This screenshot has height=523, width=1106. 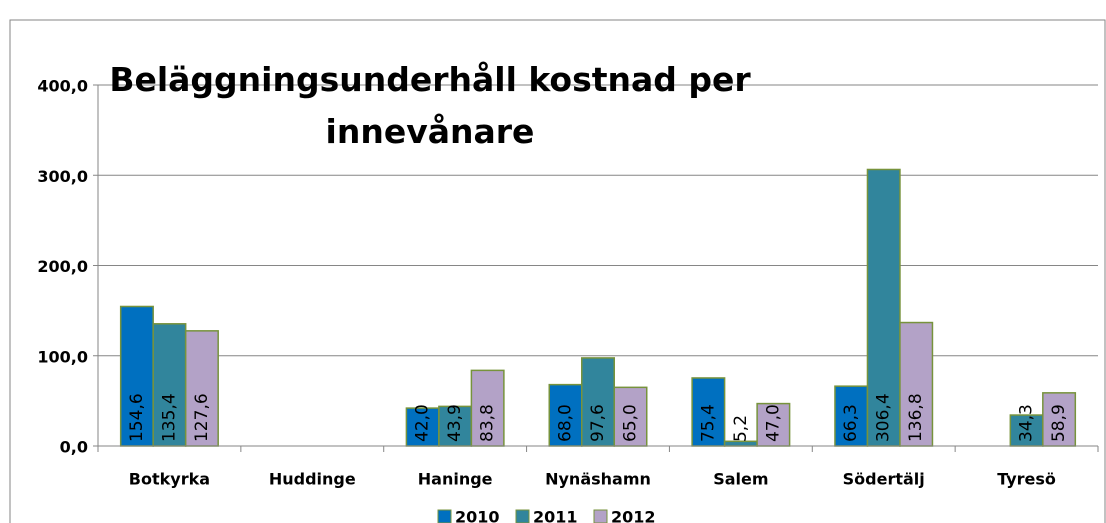 What do you see at coordinates (598, 479) in the screenshot?
I see `x-tick-label: Nynäshamn` at bounding box center [598, 479].